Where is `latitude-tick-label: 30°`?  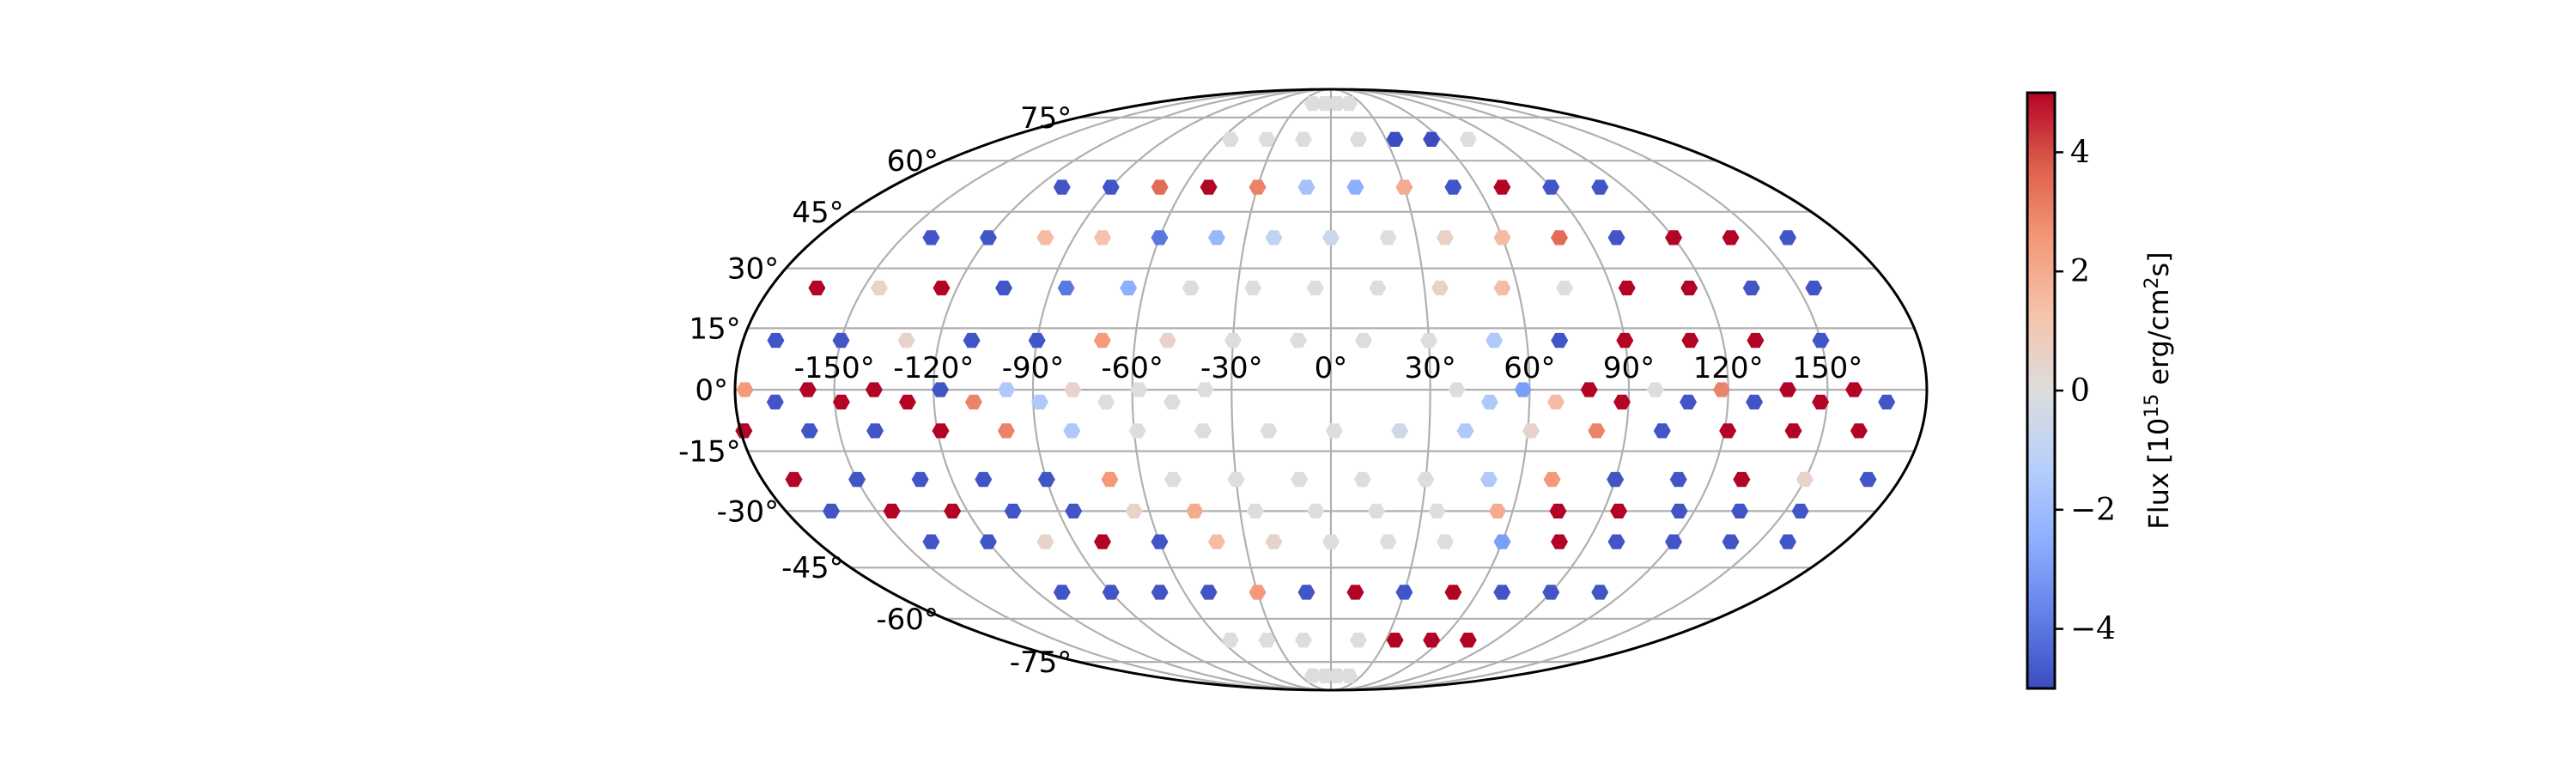
latitude-tick-label: 30° is located at coordinates (753, 270).